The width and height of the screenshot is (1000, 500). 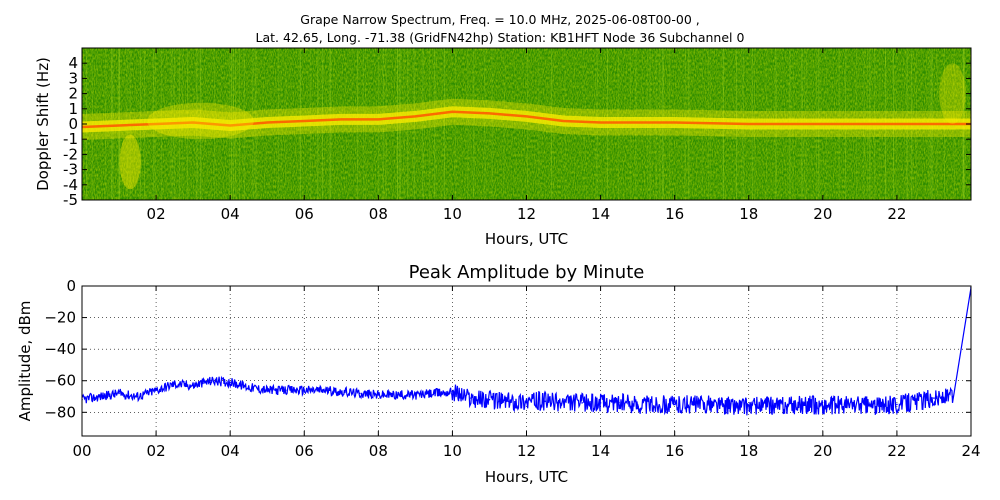 What do you see at coordinates (526, 119) in the screenshot?
I see `doppler-peak-trace` at bounding box center [526, 119].